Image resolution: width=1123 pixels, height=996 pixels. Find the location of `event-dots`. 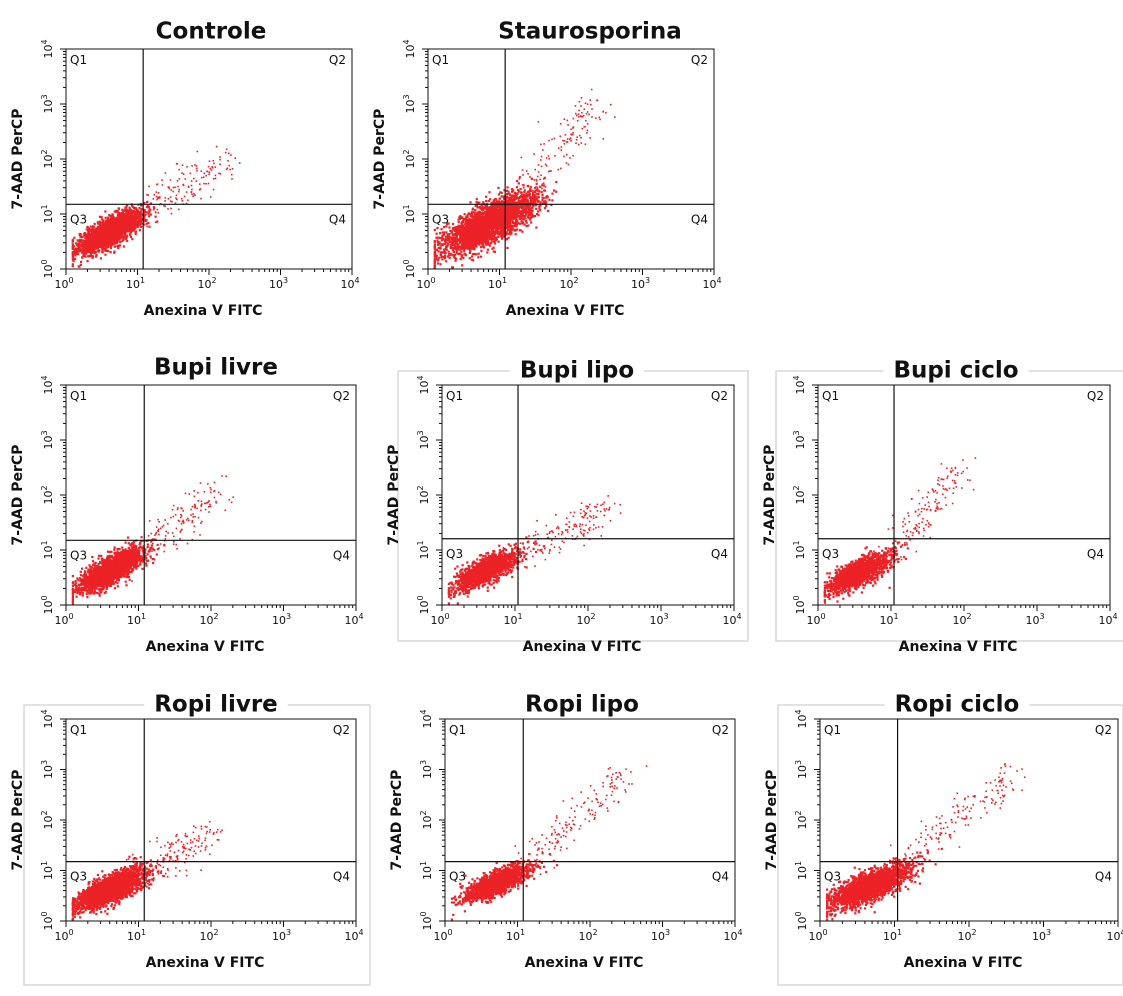

event-dots is located at coordinates (525, 179).